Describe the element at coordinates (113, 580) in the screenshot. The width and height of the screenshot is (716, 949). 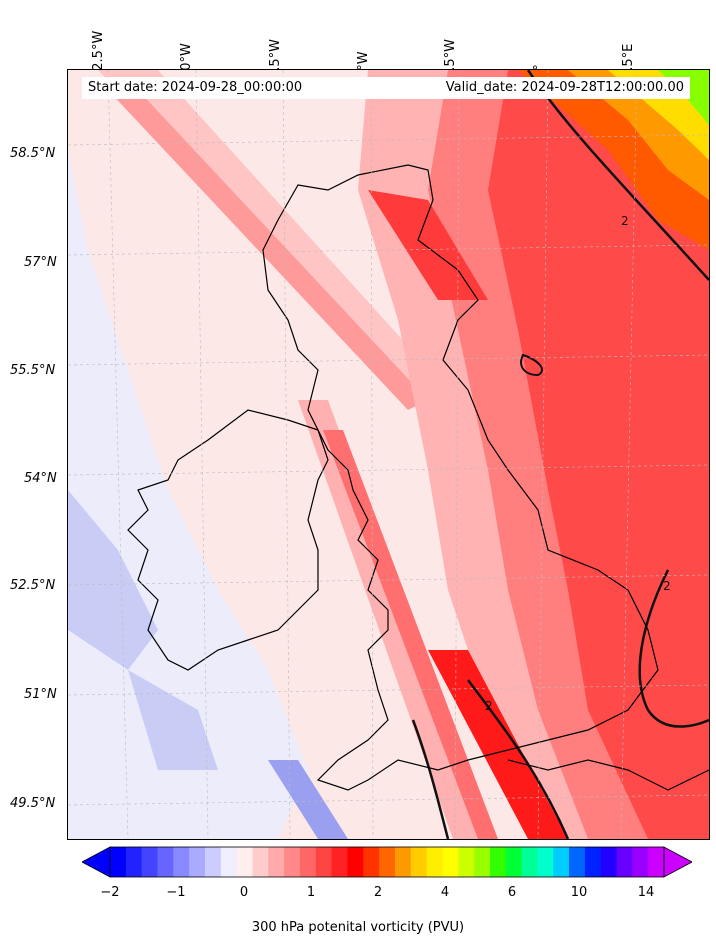
I see `low-pv-patch` at that location.